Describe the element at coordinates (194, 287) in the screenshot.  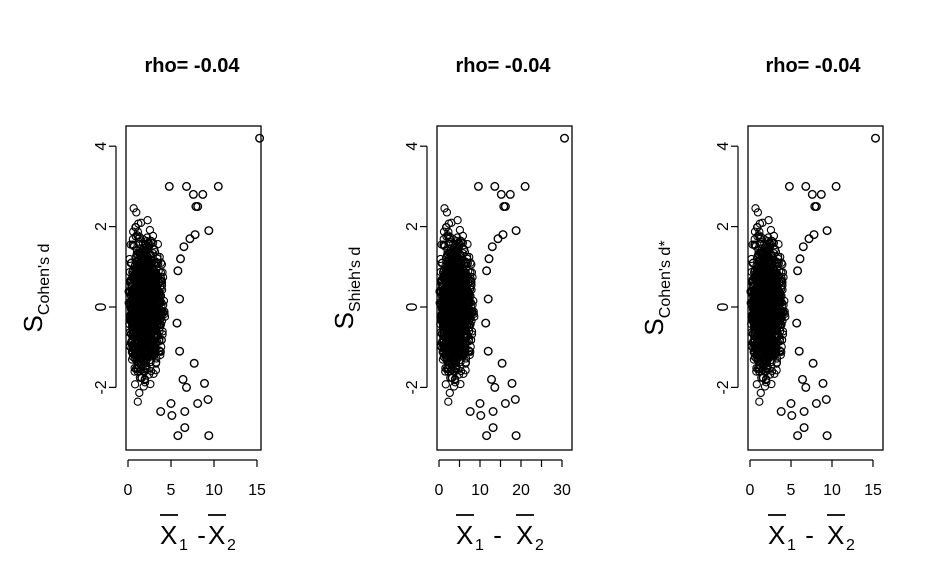
I see `point-cloud` at that location.